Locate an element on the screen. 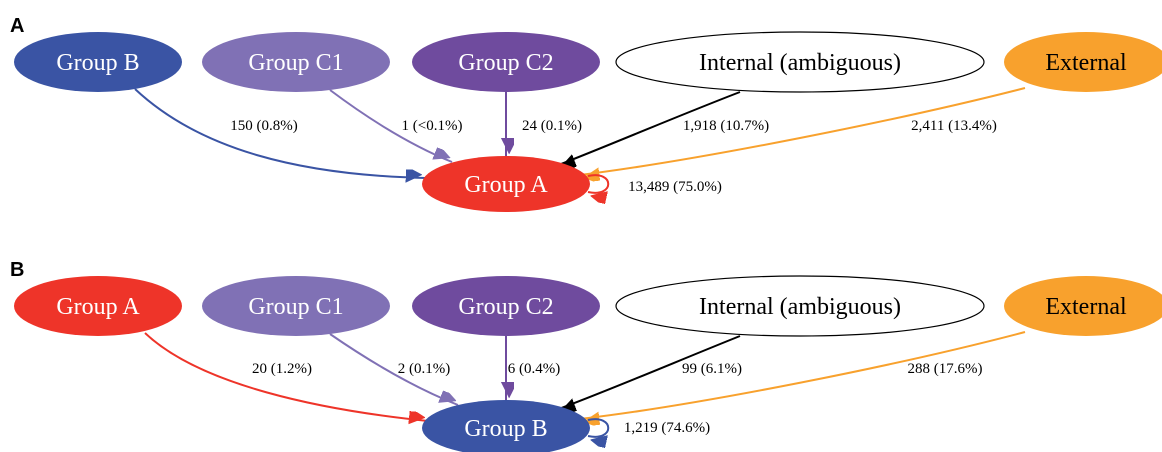 The height and width of the screenshot is (452, 1162). edge-group-b-to-group-a is located at coordinates (280, 133).